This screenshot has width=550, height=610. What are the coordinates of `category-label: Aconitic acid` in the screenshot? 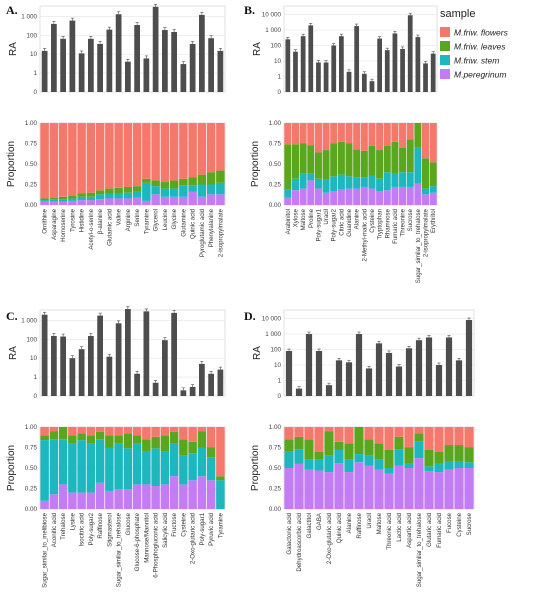 It's located at (54, 530).